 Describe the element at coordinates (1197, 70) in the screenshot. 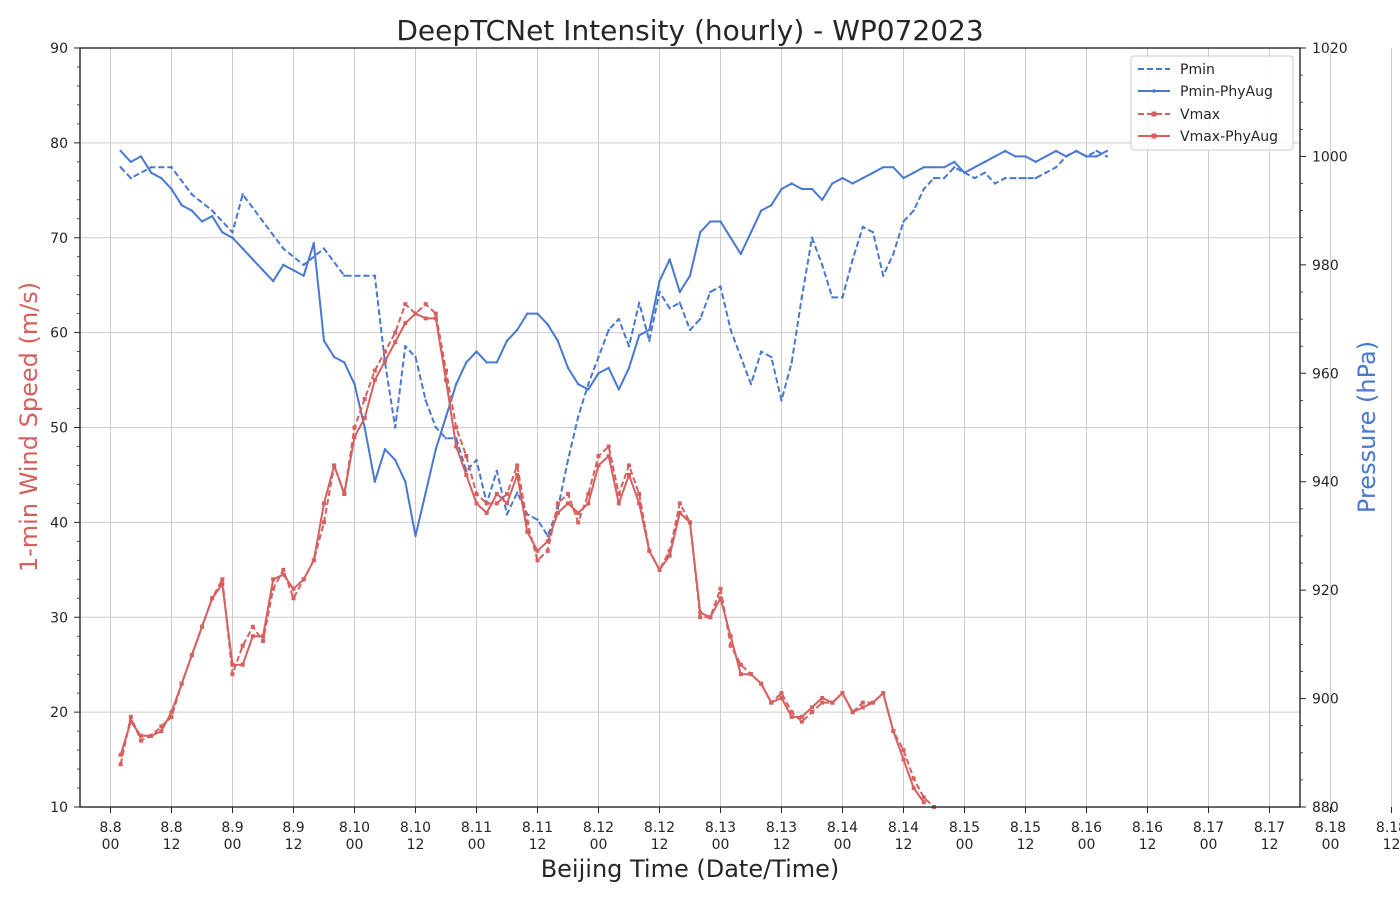

I see `legend-label-pmin: Pmin` at that location.